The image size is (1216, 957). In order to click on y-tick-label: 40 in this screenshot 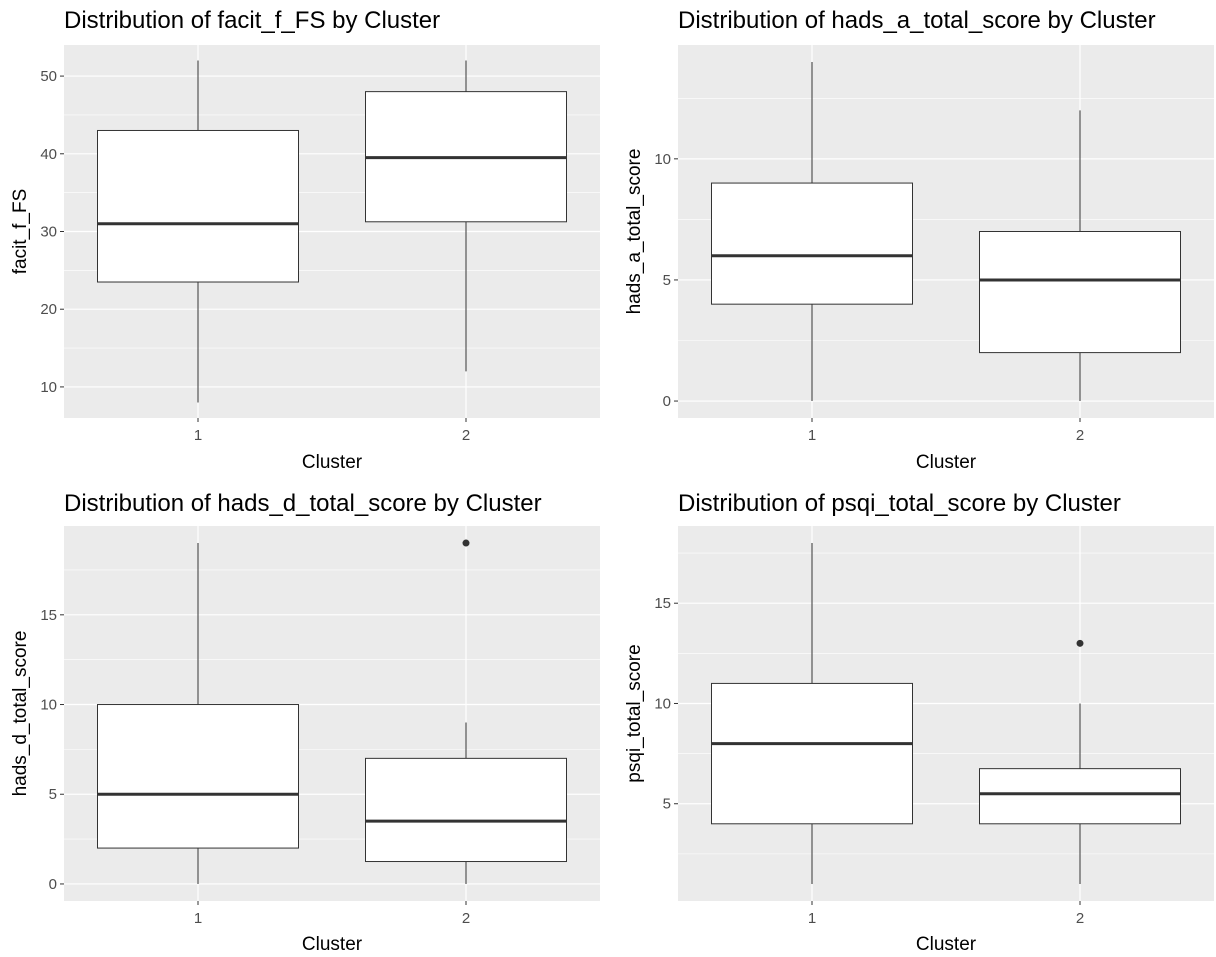, I will do `click(48, 154)`.